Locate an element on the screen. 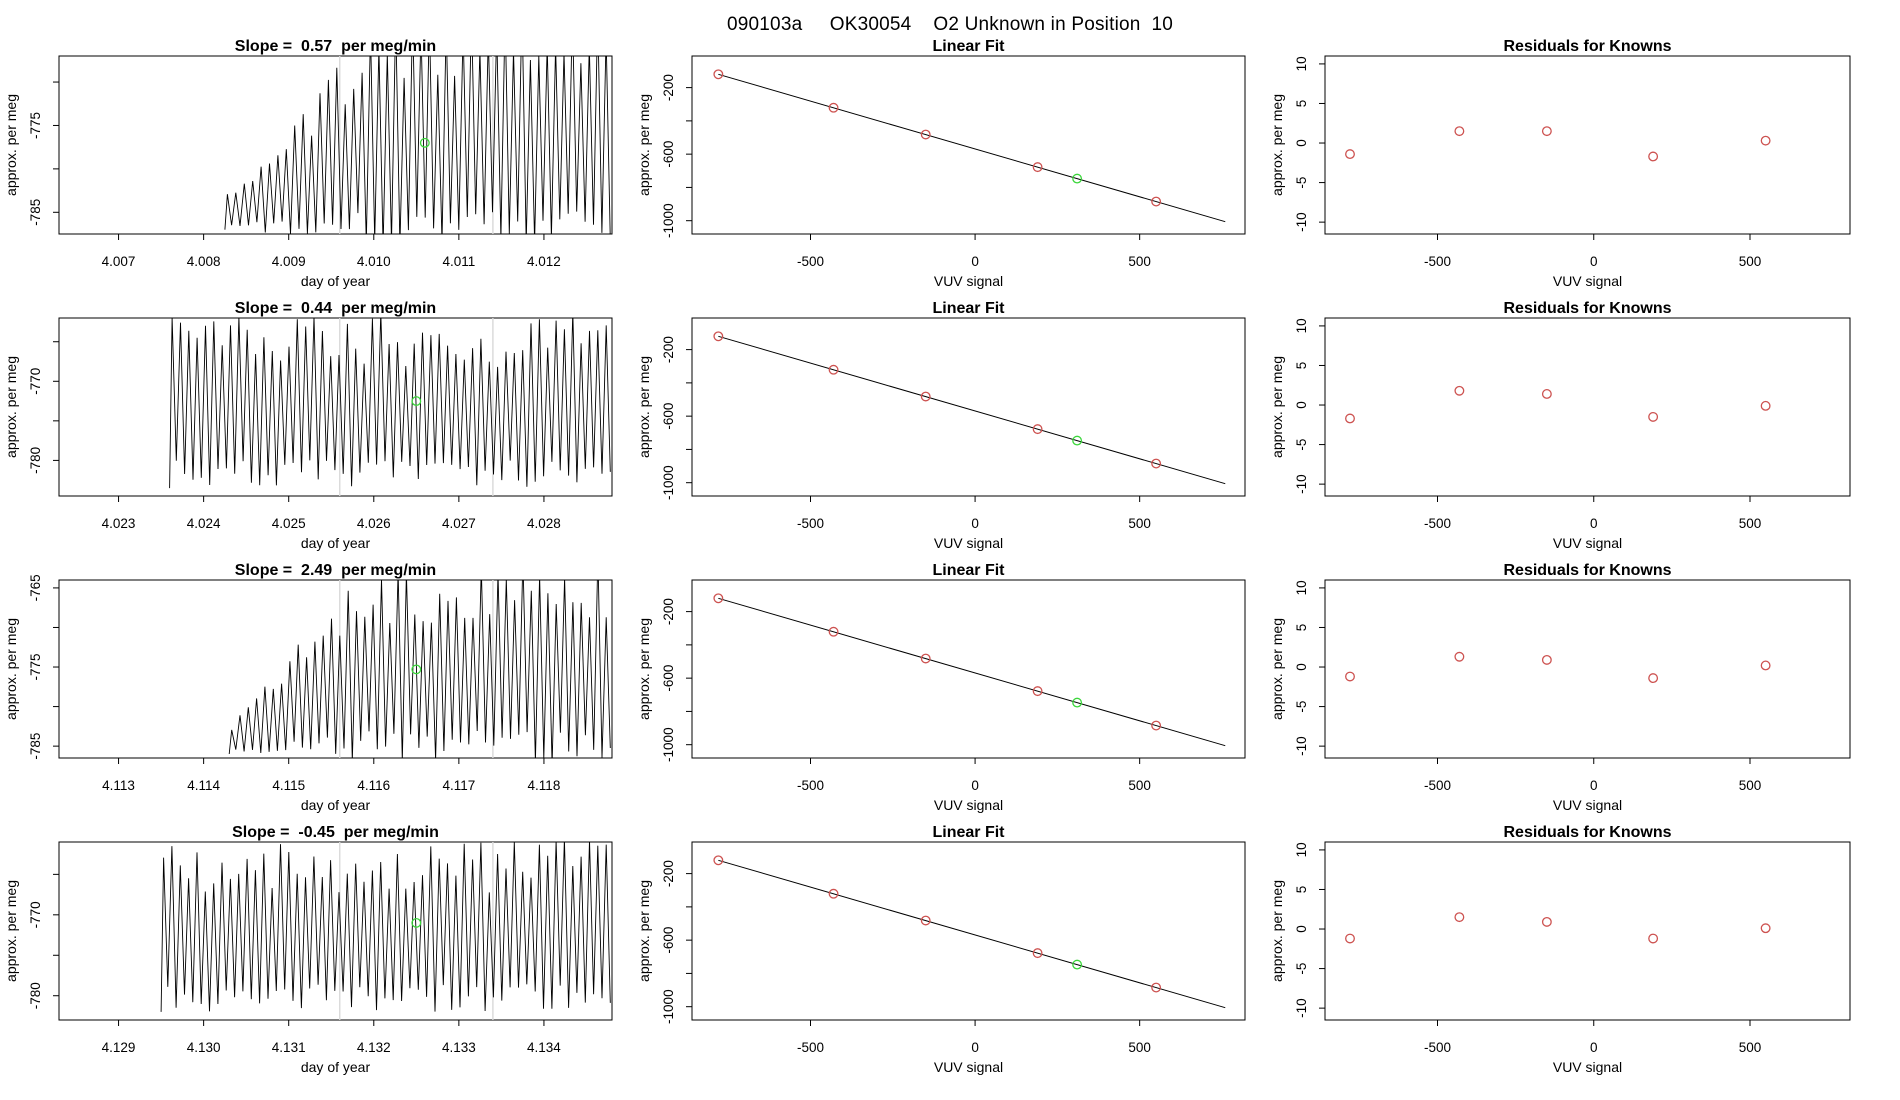 Image resolution: width=1900 pixels, height=1100 pixels. fit-line is located at coordinates (972, 934).